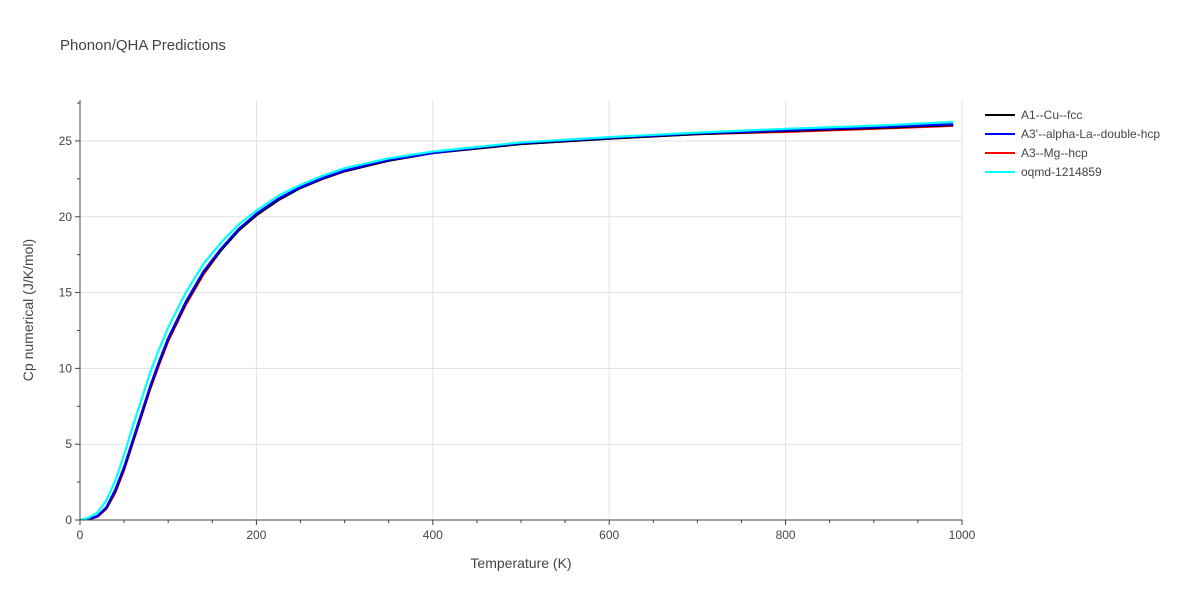  What do you see at coordinates (66, 368) in the screenshot?
I see `y-tick-label: 10` at bounding box center [66, 368].